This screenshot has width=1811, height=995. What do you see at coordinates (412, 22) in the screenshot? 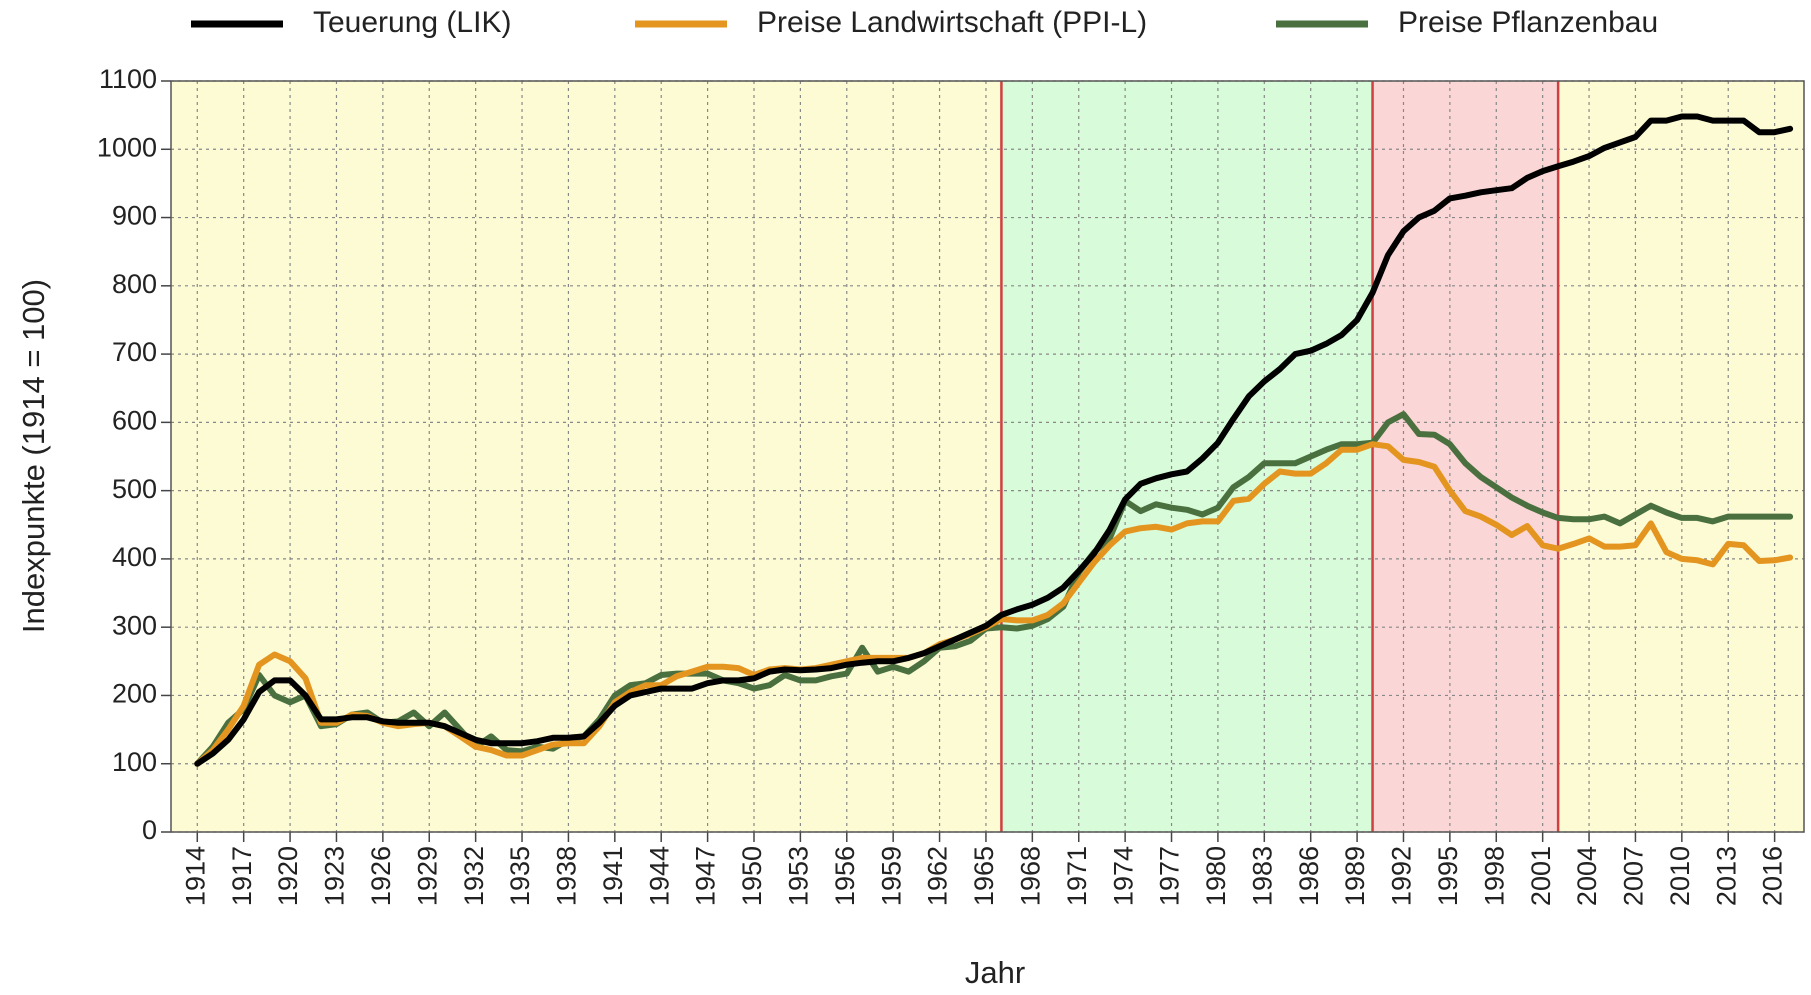
I see `legend-label: Teuerung (LIK)` at bounding box center [412, 22].